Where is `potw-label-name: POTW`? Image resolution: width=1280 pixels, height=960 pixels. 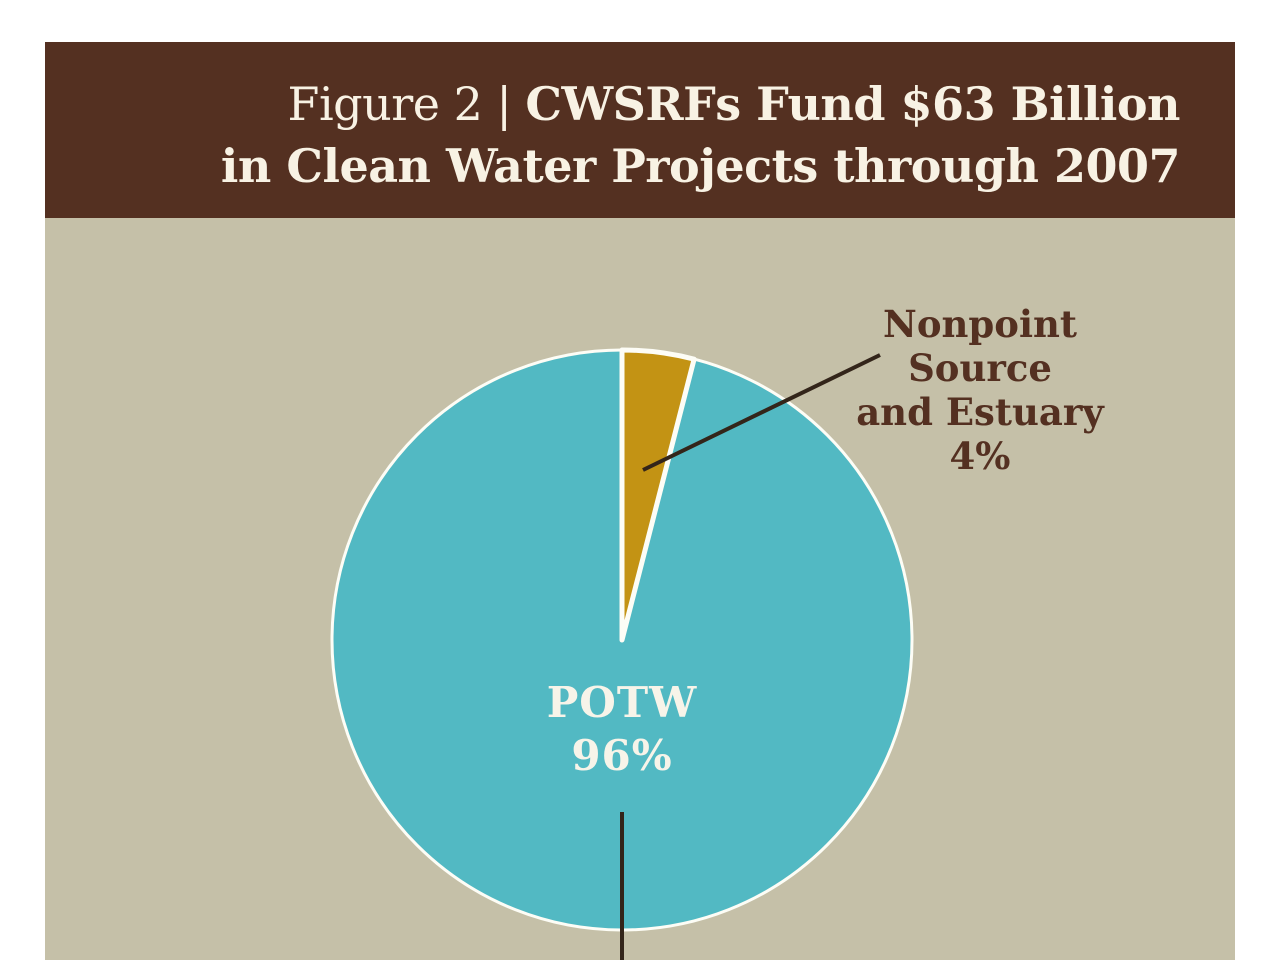
potw-label-name: POTW is located at coordinates (622, 702).